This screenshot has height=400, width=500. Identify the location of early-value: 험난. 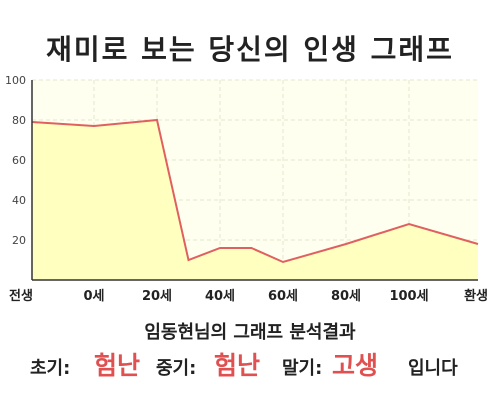
(117, 365).